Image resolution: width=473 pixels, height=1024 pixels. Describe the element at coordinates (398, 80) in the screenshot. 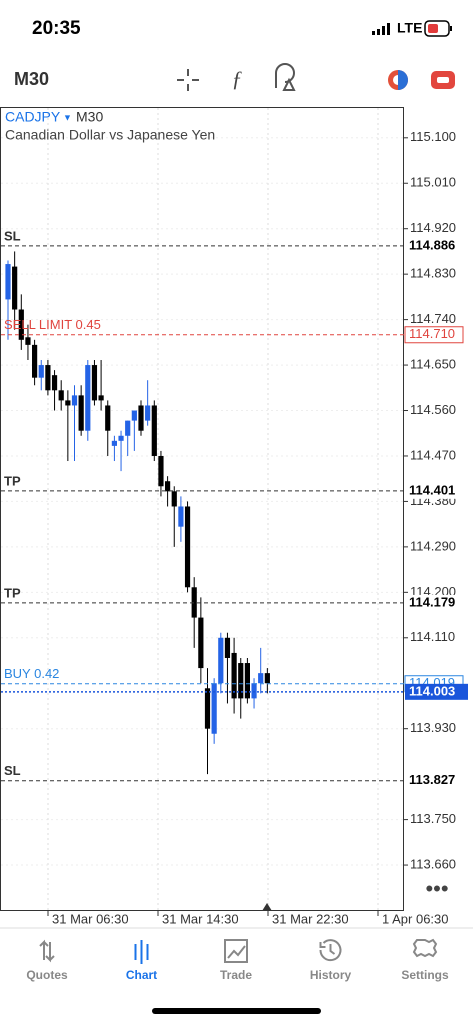

I see `trade-button` at that location.